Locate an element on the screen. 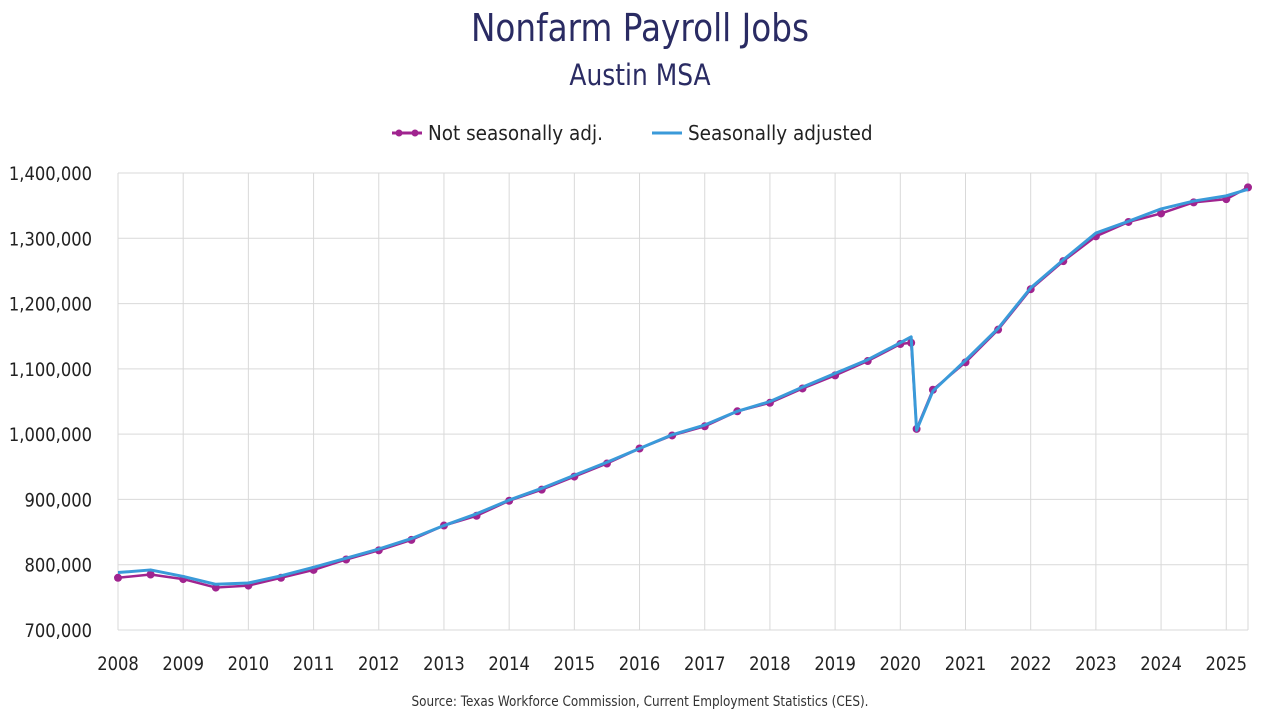 The image size is (1280, 720). x-tick-label: 2017 is located at coordinates (705, 664).